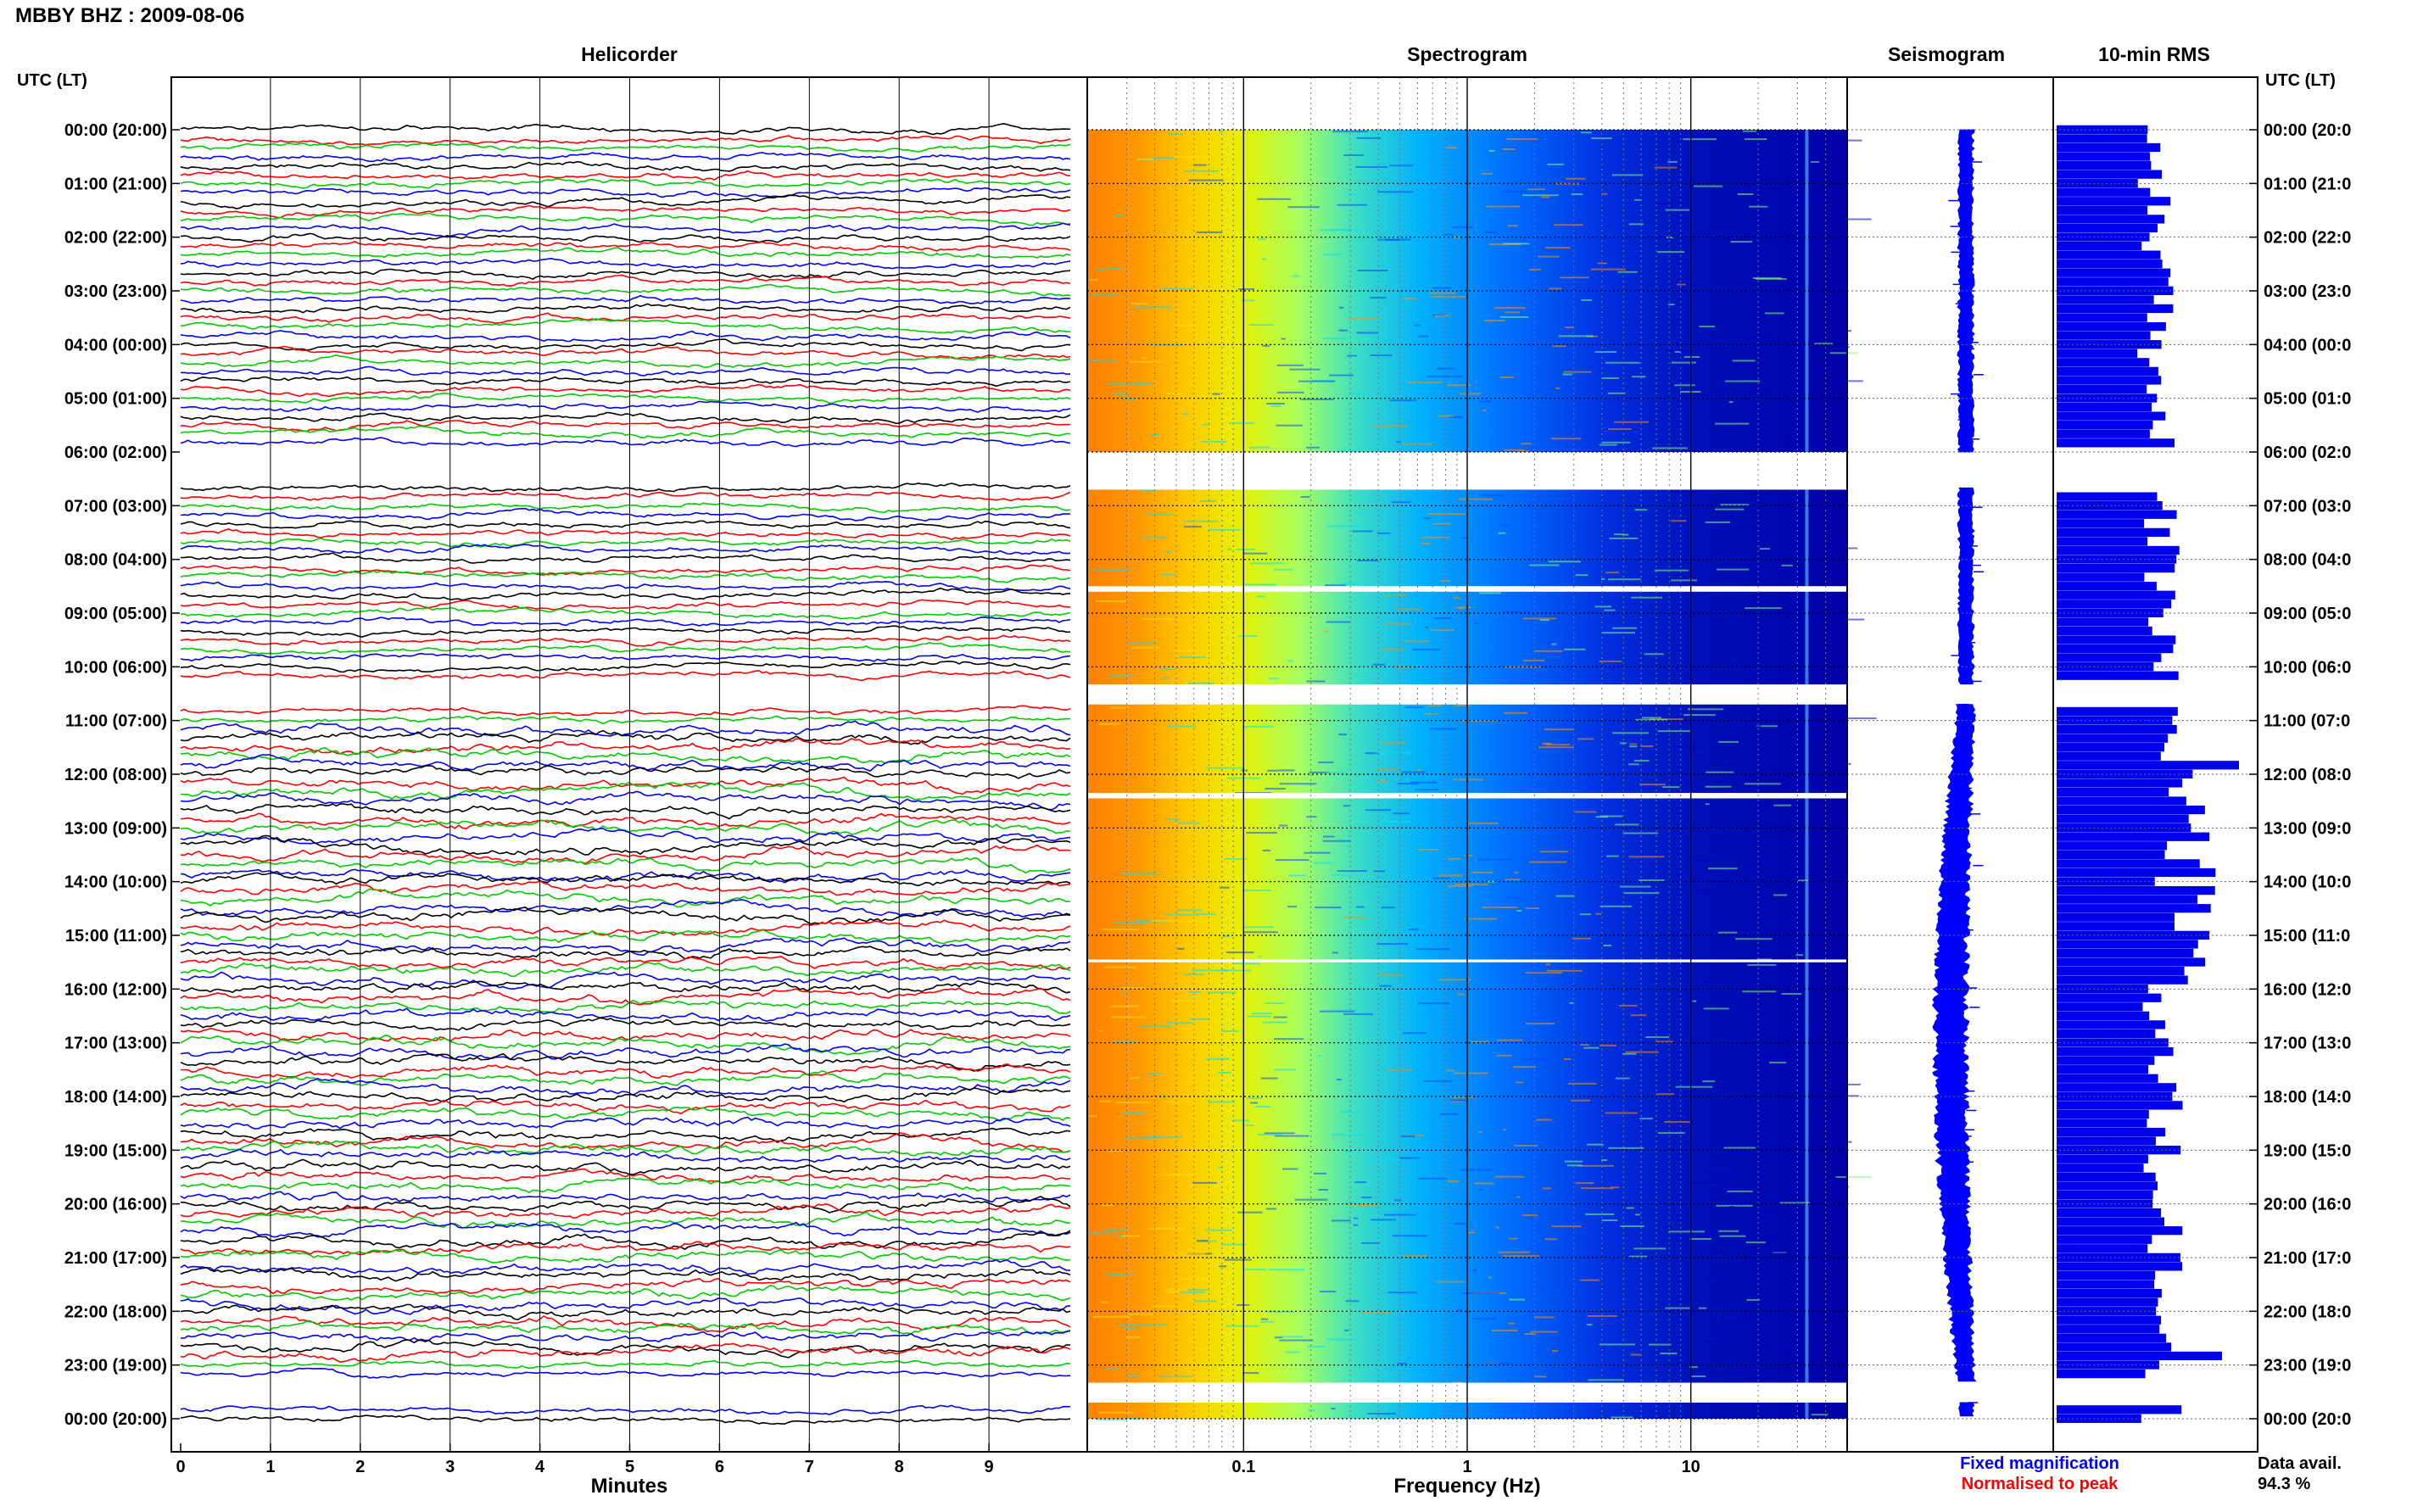  Describe the element at coordinates (900, 1467) in the screenshot. I see `minute-tick-label: 8` at that location.